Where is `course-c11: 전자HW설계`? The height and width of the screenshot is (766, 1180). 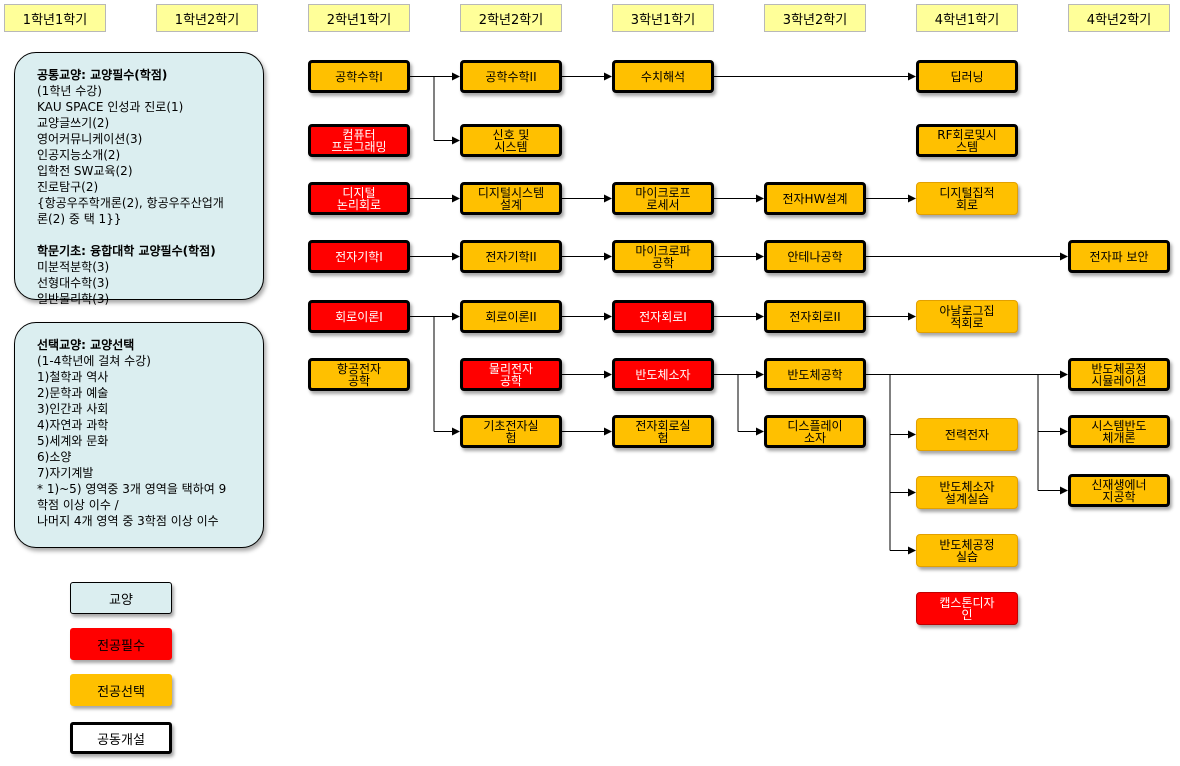
course-c11: 전자HW설계 is located at coordinates (815, 198).